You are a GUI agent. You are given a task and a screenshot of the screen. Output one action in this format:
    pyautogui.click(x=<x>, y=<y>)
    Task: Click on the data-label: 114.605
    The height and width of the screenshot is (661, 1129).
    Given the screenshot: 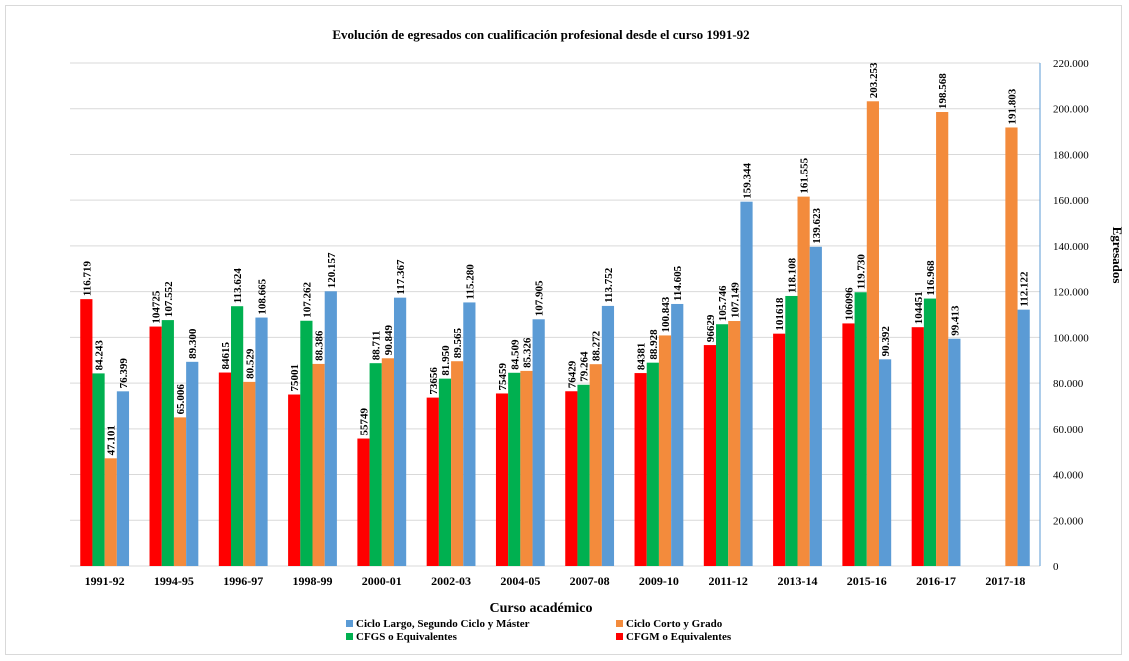 What is the action you would take?
    pyautogui.click(x=678, y=283)
    